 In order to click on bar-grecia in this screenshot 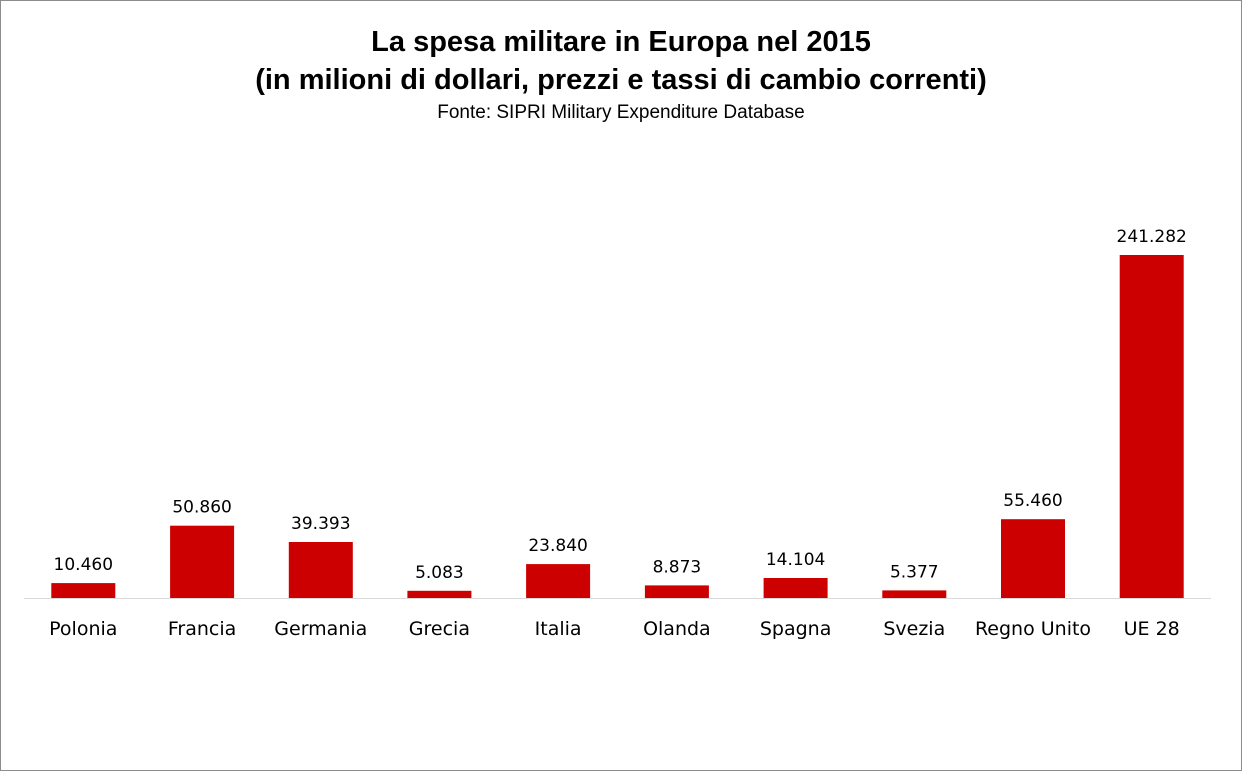, I will do `click(439, 594)`.